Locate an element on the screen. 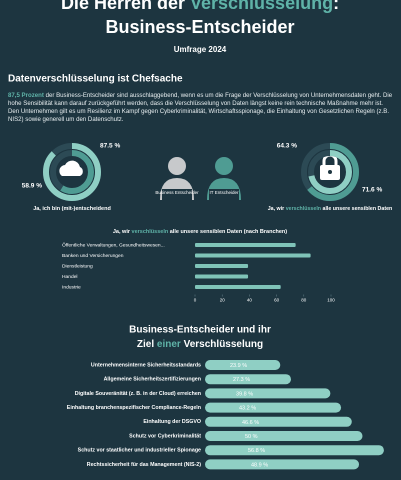  lock-icon is located at coordinates (330, 166).